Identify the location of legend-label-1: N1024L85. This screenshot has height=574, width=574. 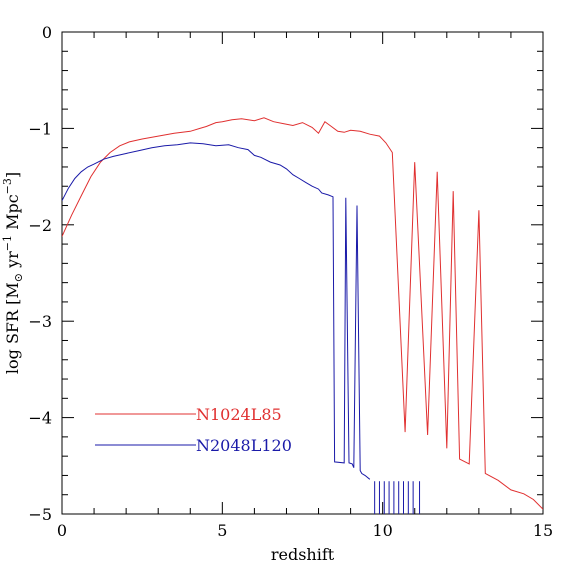
(239, 414).